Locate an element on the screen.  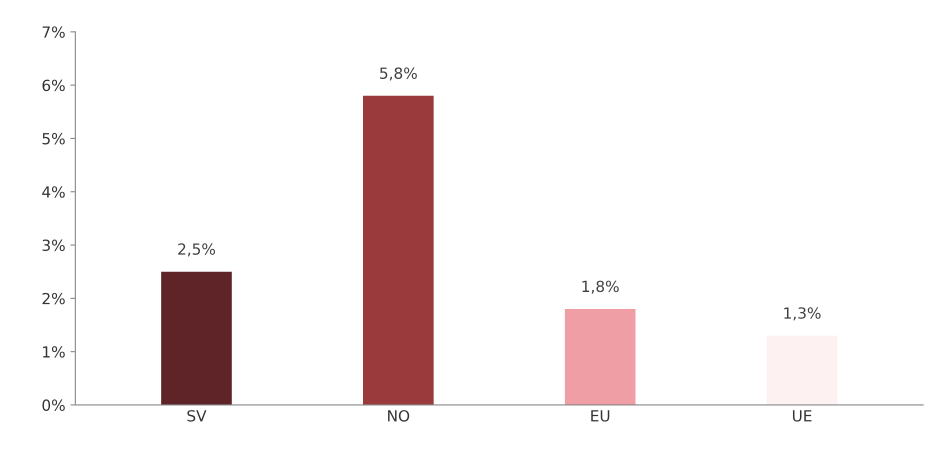
y-tick-label: 4% is located at coordinates (53, 192).